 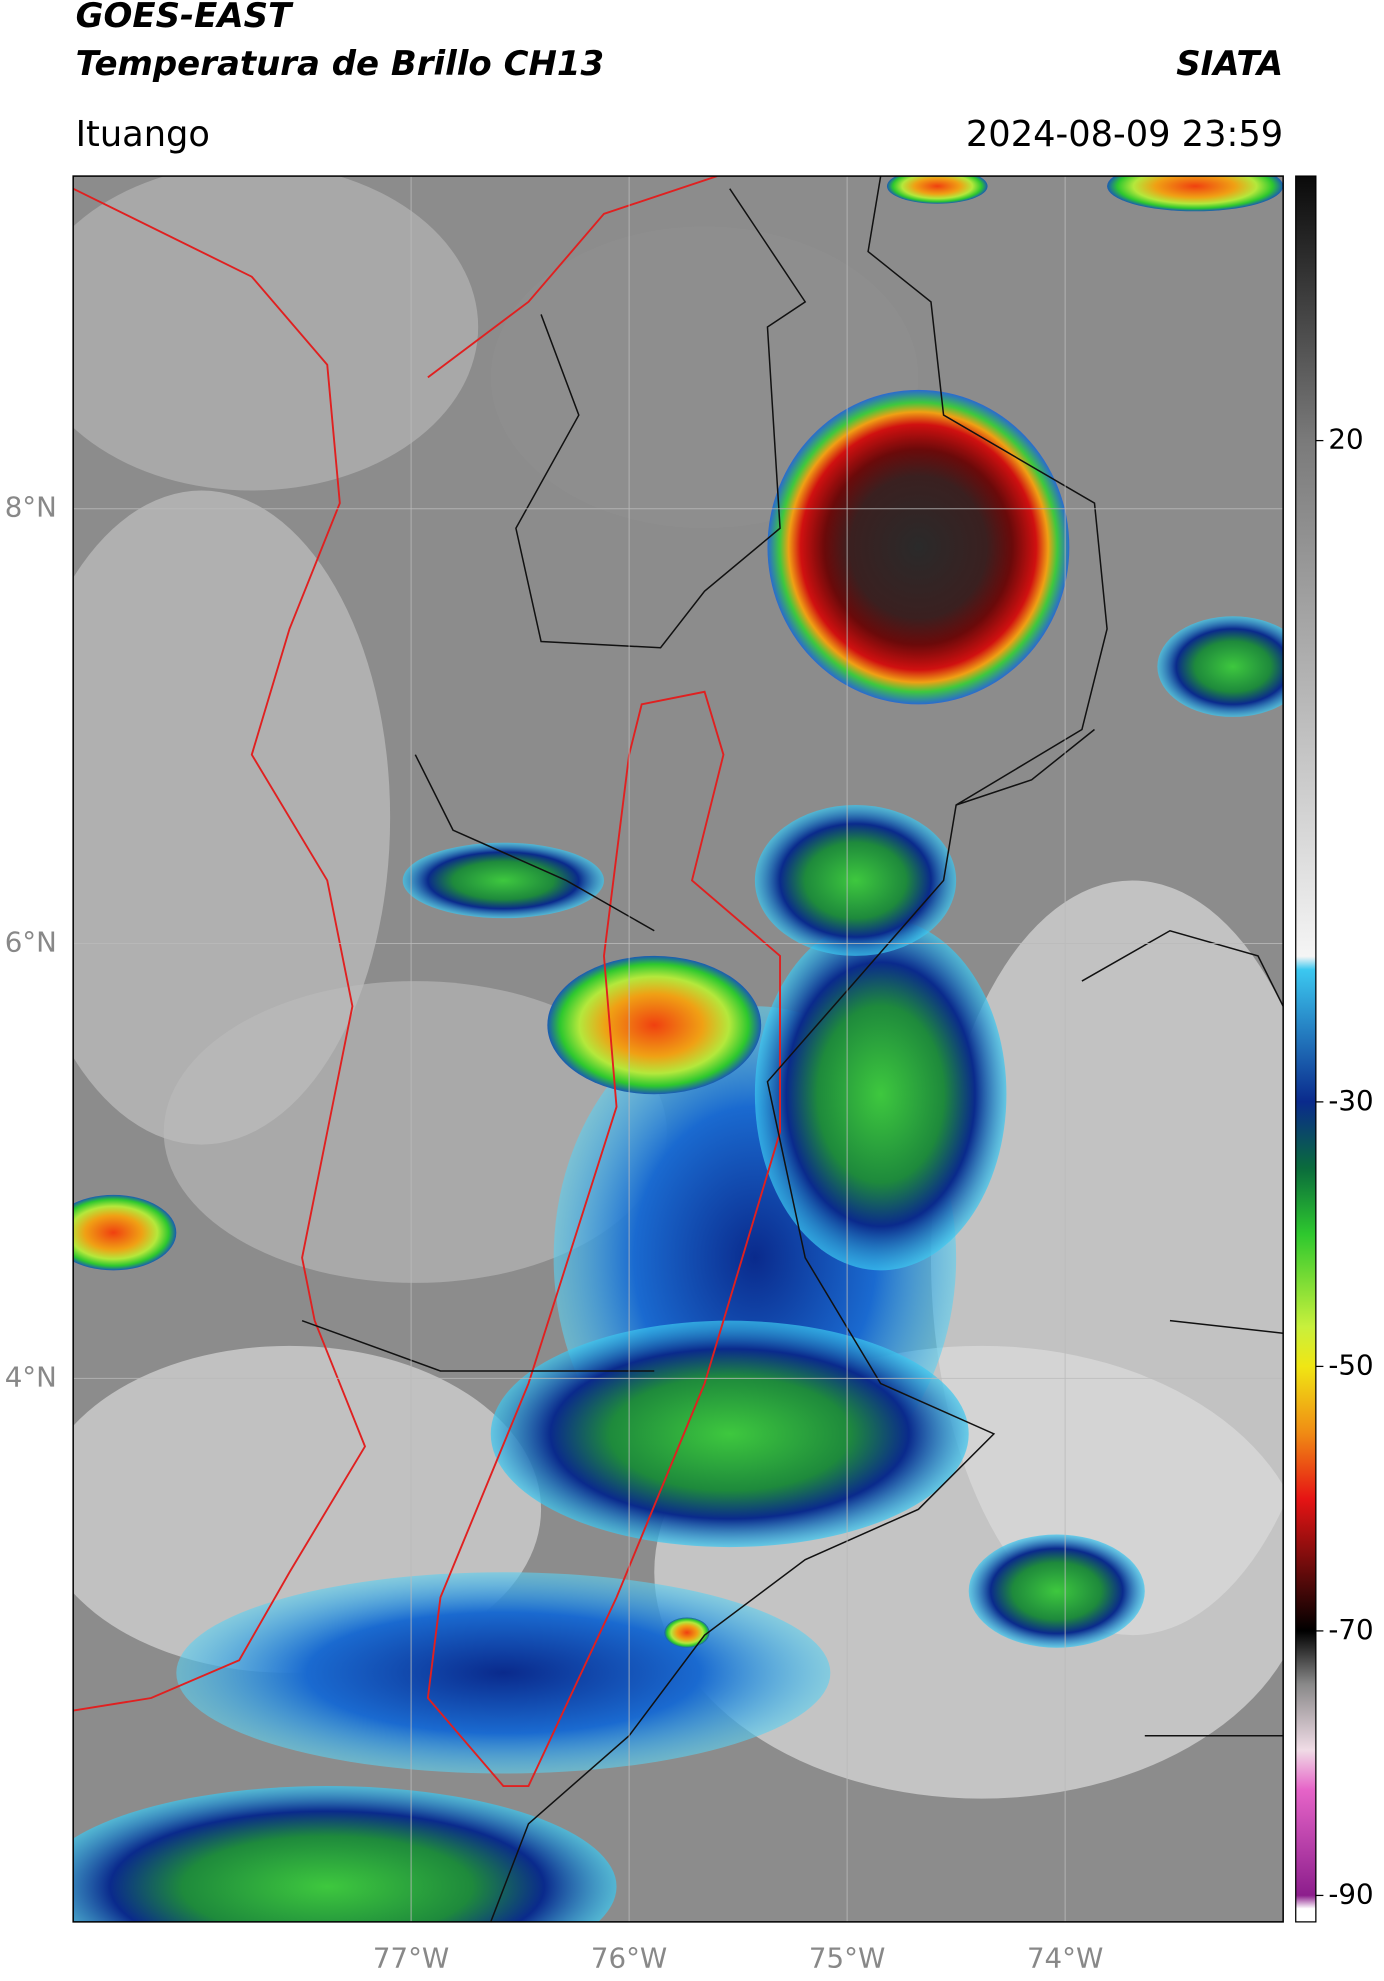 I want to click on organization: SIATA, so click(x=1229, y=64).